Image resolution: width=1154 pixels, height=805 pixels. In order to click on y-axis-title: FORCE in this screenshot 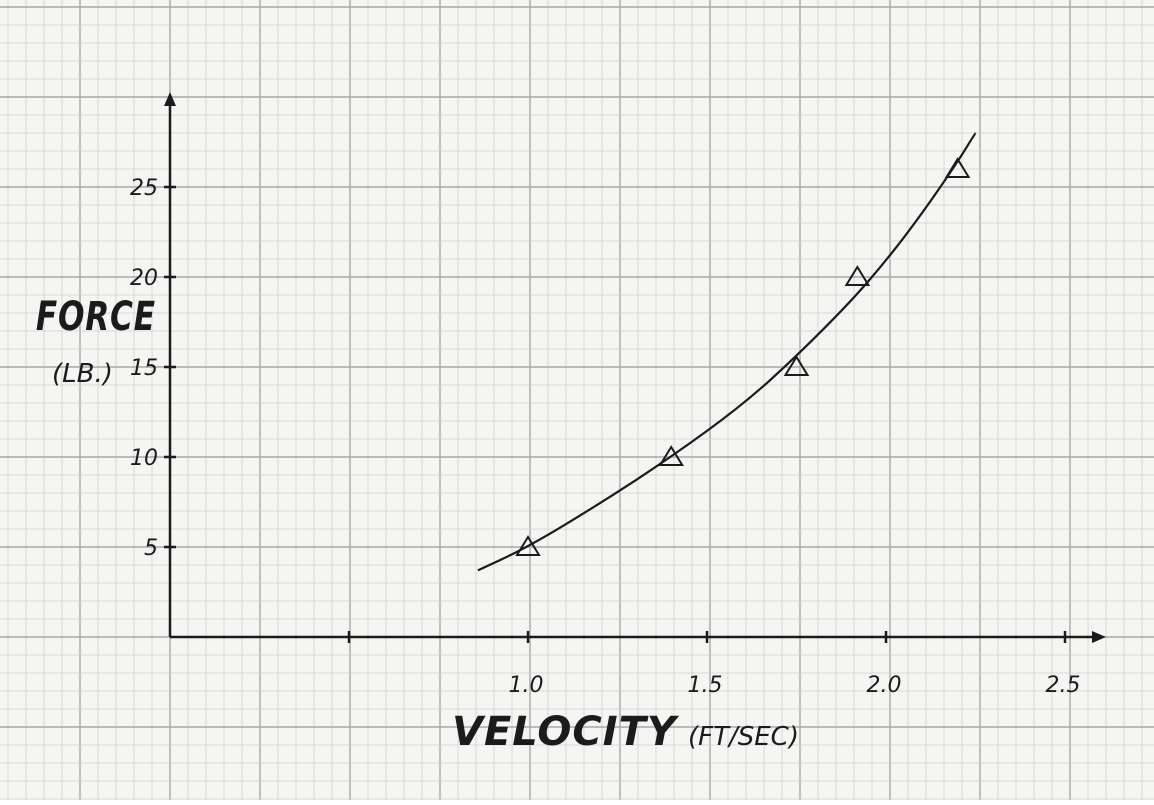, I will do `click(96, 317)`.